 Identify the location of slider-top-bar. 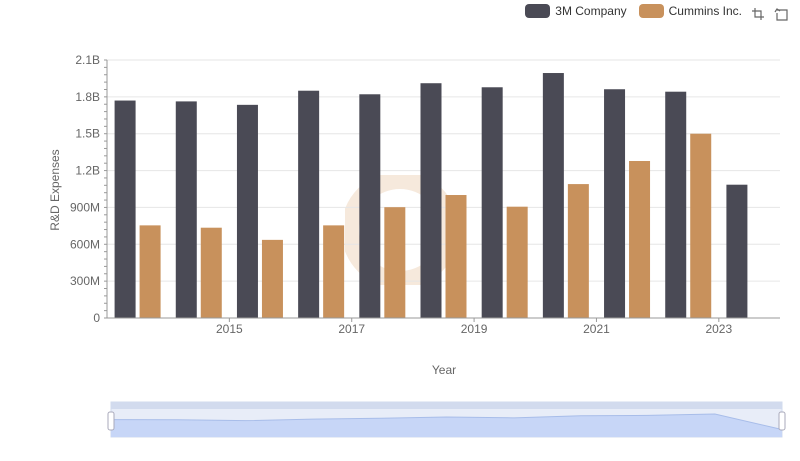
(446, 405).